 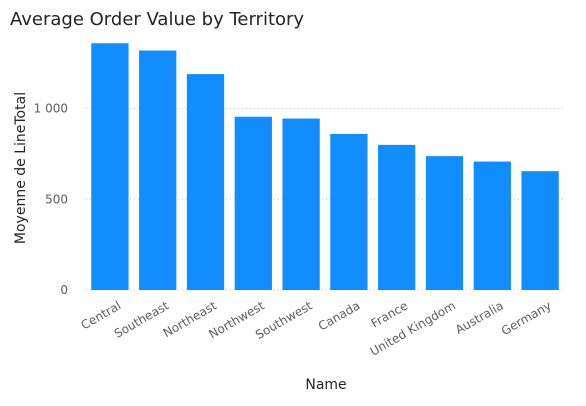 I want to click on bar-canada, so click(x=349, y=211).